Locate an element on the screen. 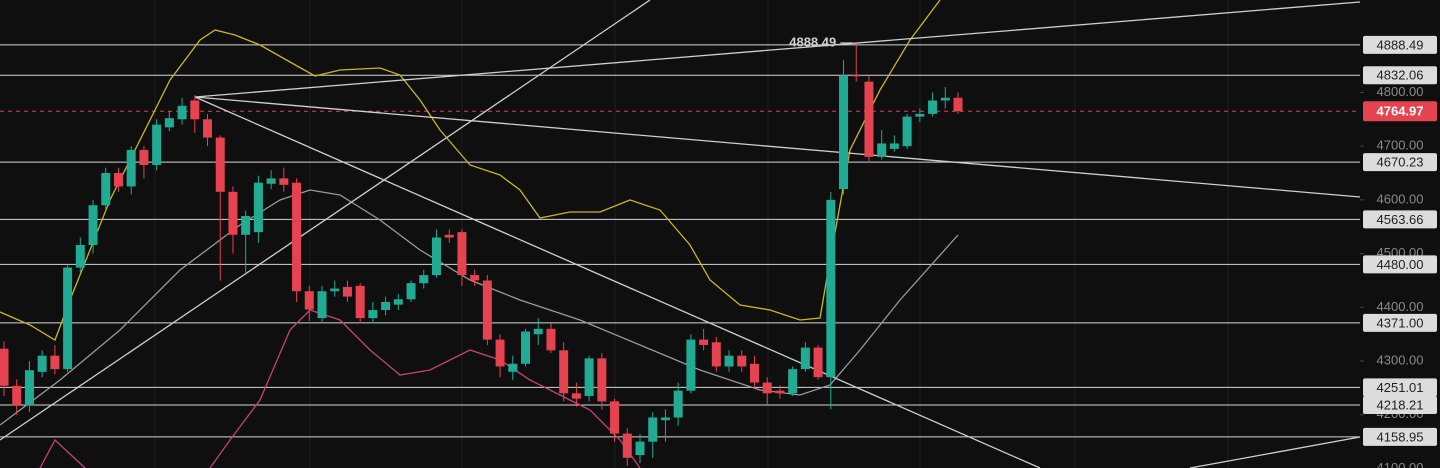 This screenshot has width=1440, height=468. level-label: 4158.95 is located at coordinates (1400, 436).